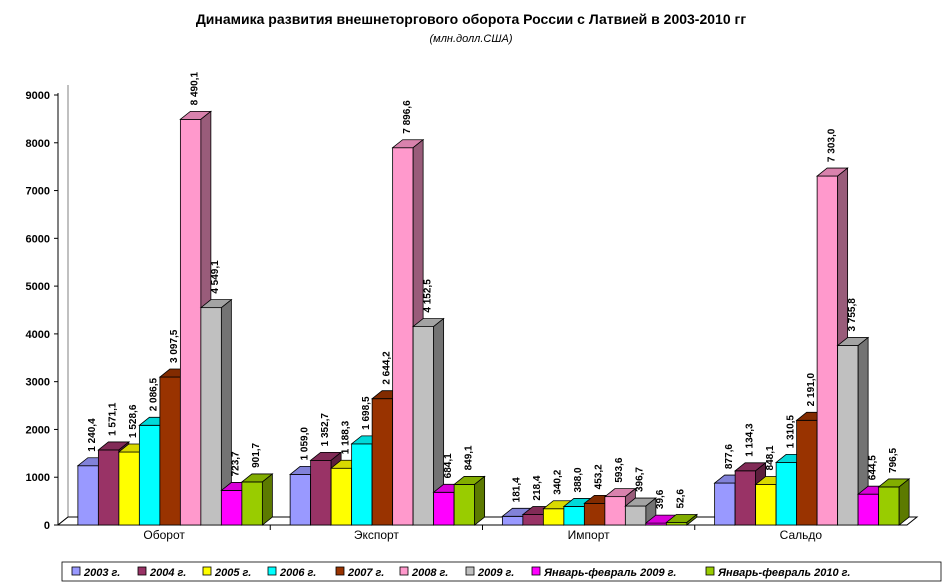  What do you see at coordinates (215, 277) in the screenshot?
I see `data-label: 4 549,1` at bounding box center [215, 277].